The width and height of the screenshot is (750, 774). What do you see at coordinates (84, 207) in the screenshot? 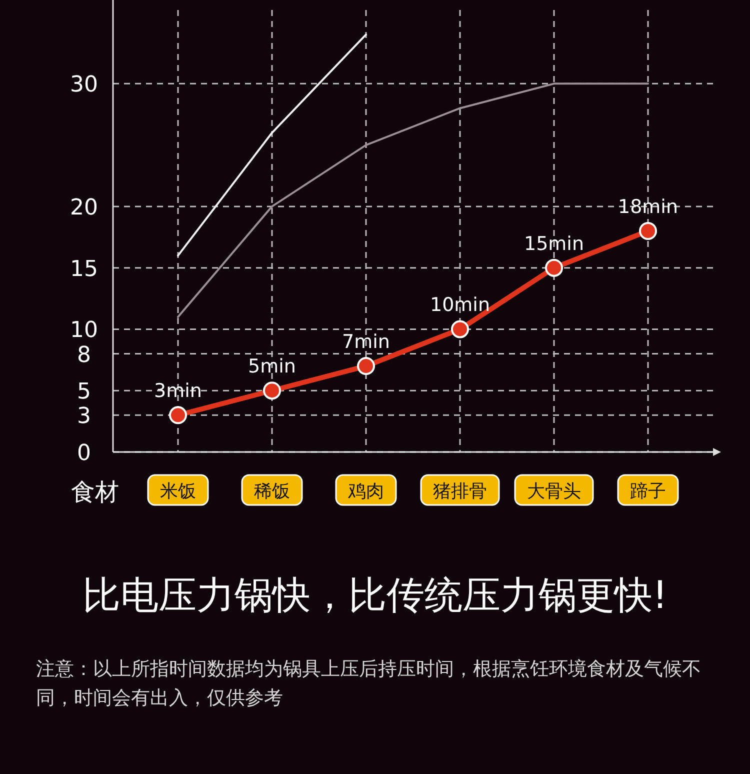
I see `y-tick-label: 20` at bounding box center [84, 207].